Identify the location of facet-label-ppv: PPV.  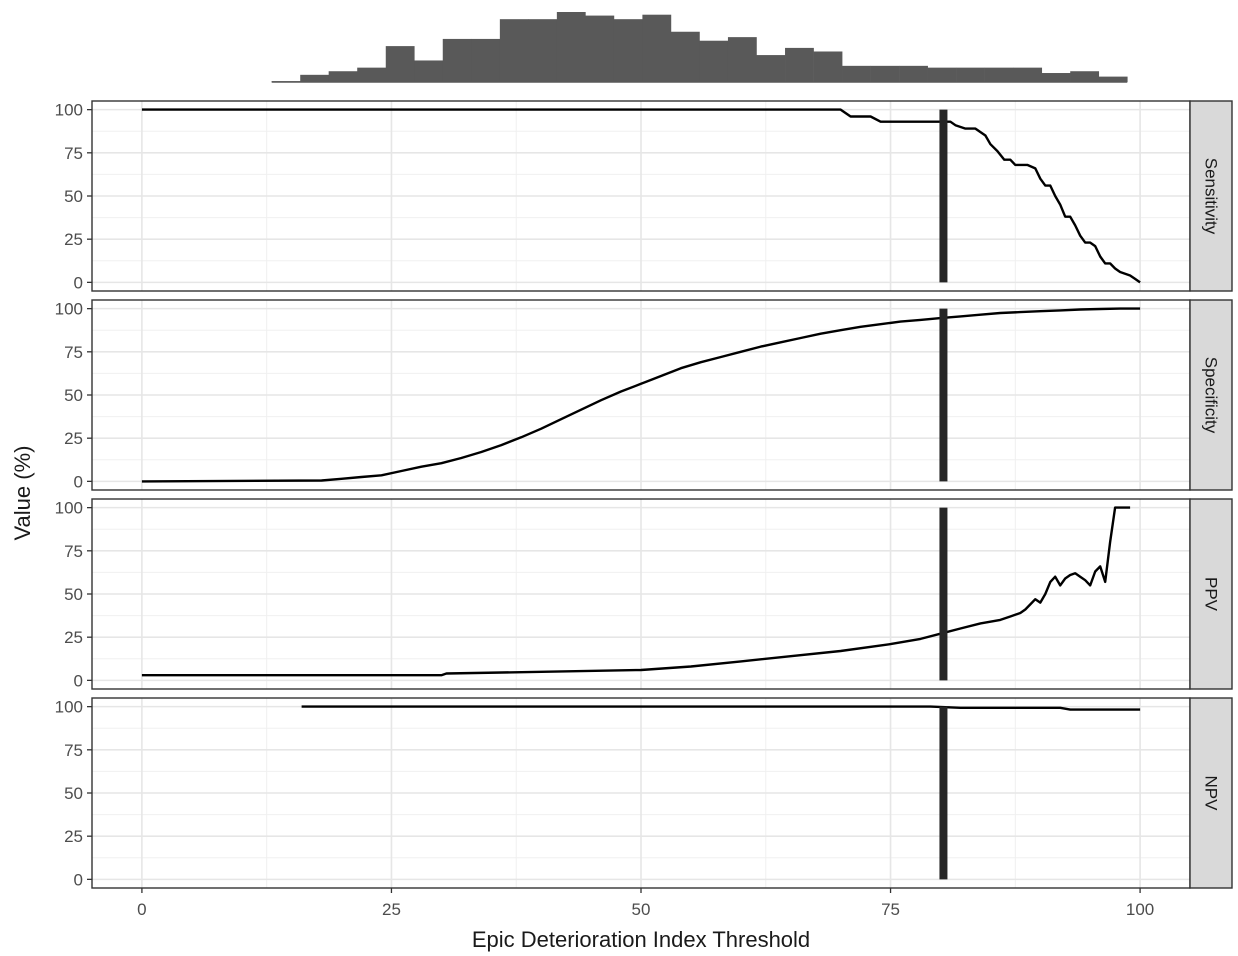
(1211, 594).